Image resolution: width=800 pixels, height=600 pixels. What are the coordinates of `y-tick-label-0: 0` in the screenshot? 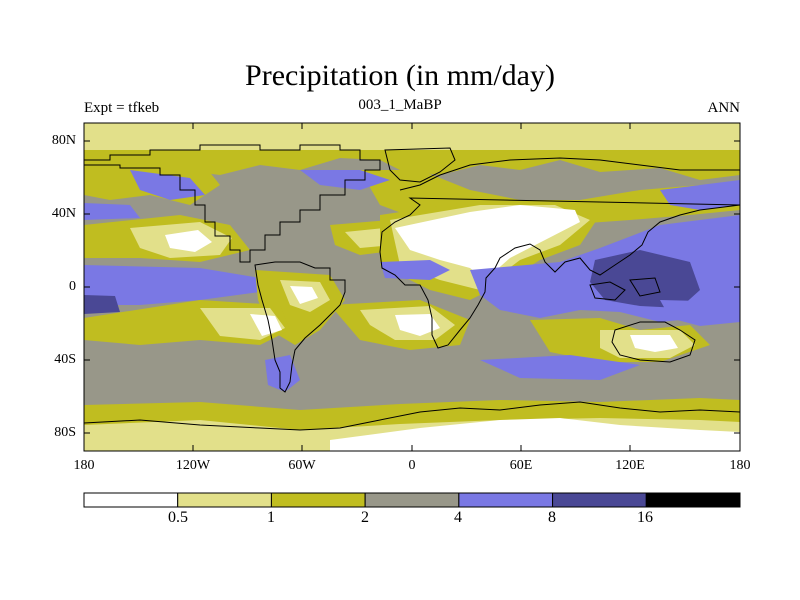 It's located at (72, 286).